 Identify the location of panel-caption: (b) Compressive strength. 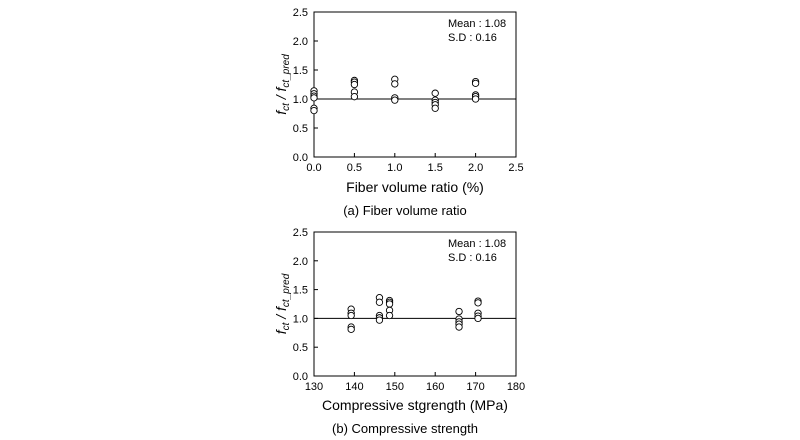
(405, 428).